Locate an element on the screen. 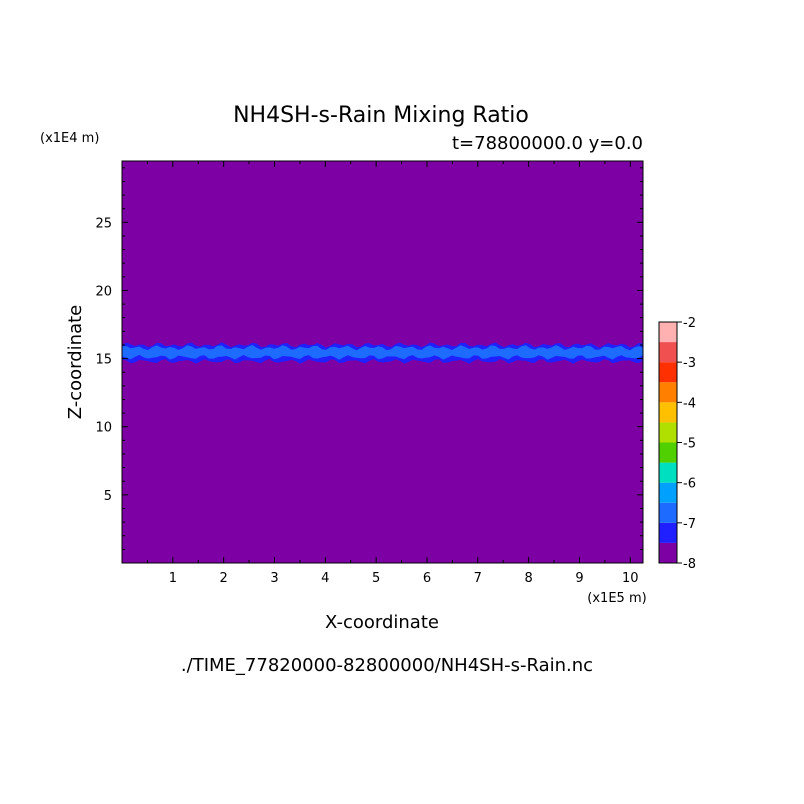 This screenshot has height=804, width=804. chart-subtitle: t=78800000.0 y=0.0 is located at coordinates (547, 143).